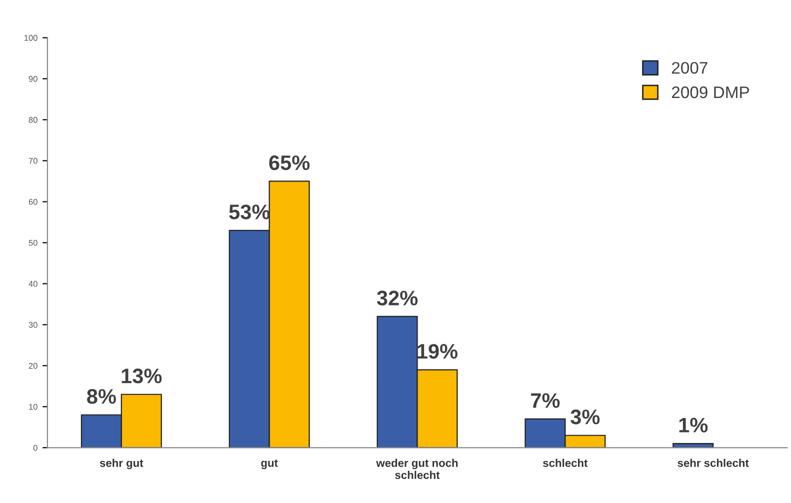 The height and width of the screenshot is (503, 791). I want to click on y-tick-label: 90, so click(33, 79).